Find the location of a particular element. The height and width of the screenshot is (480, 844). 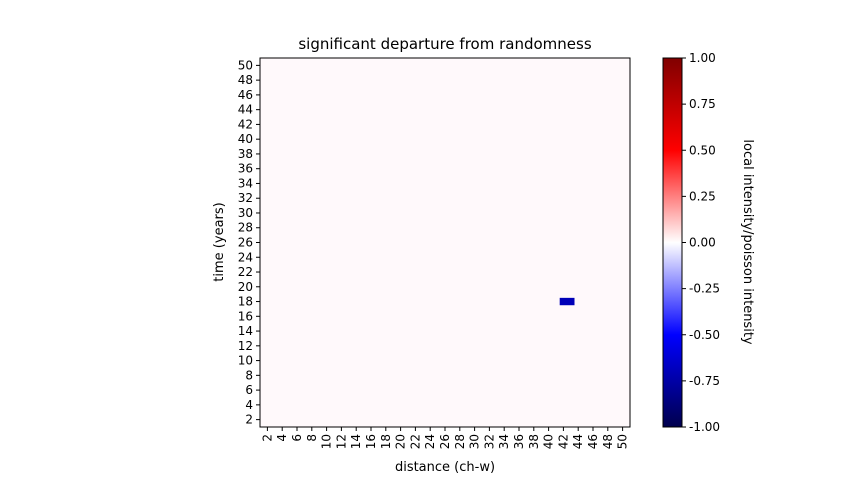

x-tick-label: 40 is located at coordinates (549, 441).